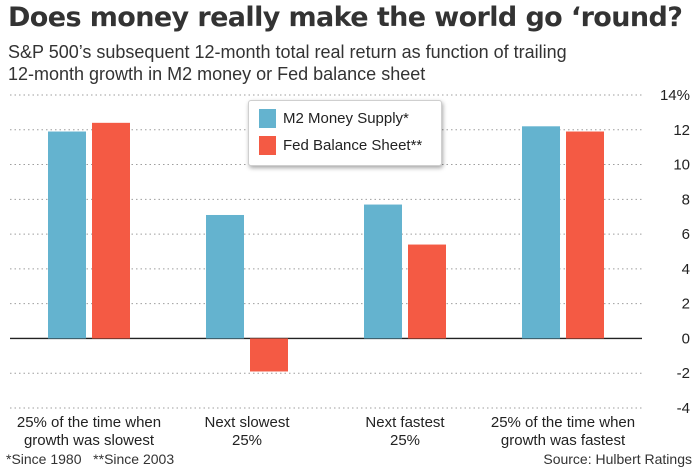 Image resolution: width=700 pixels, height=471 pixels. What do you see at coordinates (686, 199) in the screenshot?
I see `y-tick-label: 8` at bounding box center [686, 199].